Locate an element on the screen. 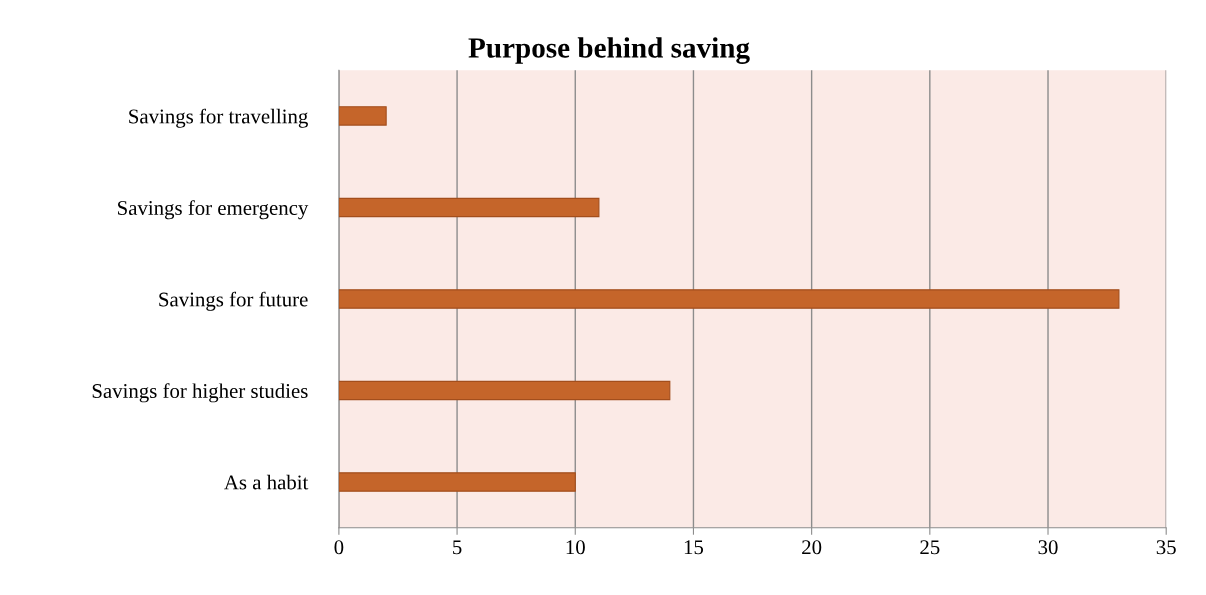 This screenshot has width=1206, height=595. y-tick-label: Savings for travelling is located at coordinates (218, 118).